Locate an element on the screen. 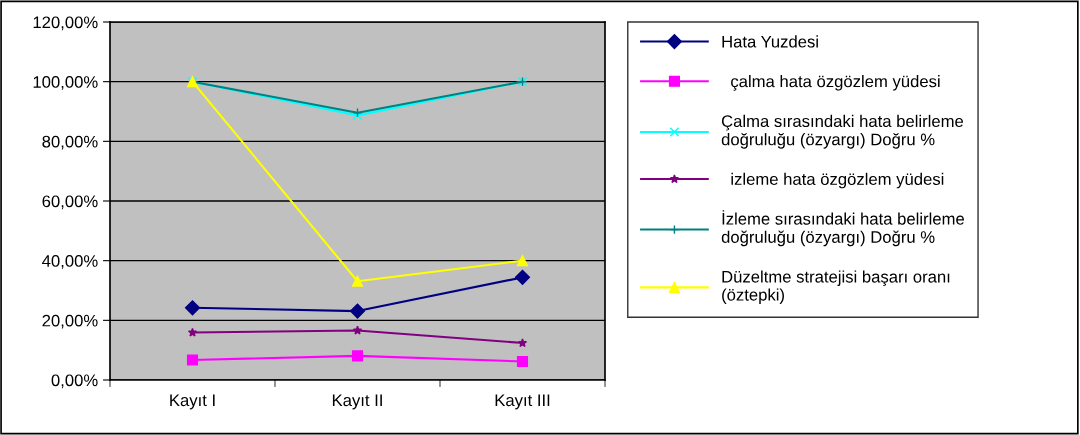 The image size is (1080, 435). legend-label: İzleme sırasındaki hata belirleme doğruluğu (özyargı) Doğru % is located at coordinates (842, 228).